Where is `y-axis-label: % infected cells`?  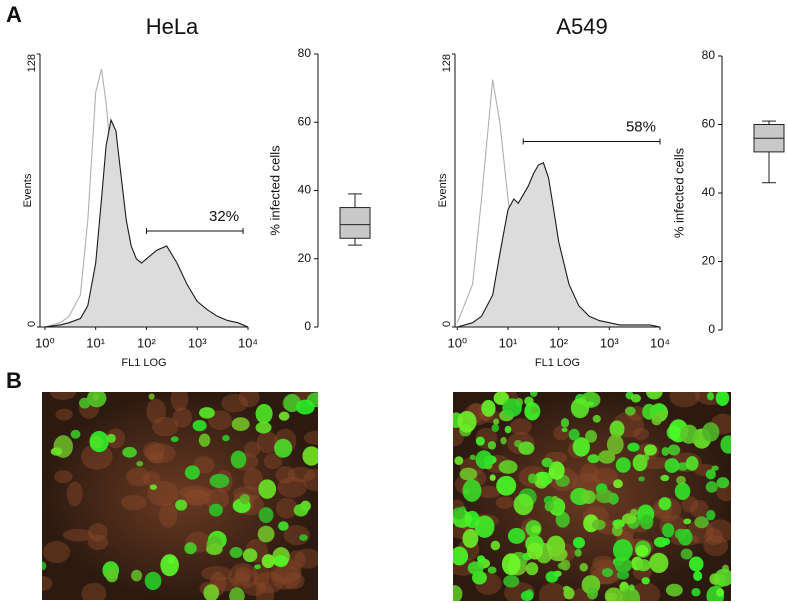
y-axis-label: % infected cells is located at coordinates (678, 192).